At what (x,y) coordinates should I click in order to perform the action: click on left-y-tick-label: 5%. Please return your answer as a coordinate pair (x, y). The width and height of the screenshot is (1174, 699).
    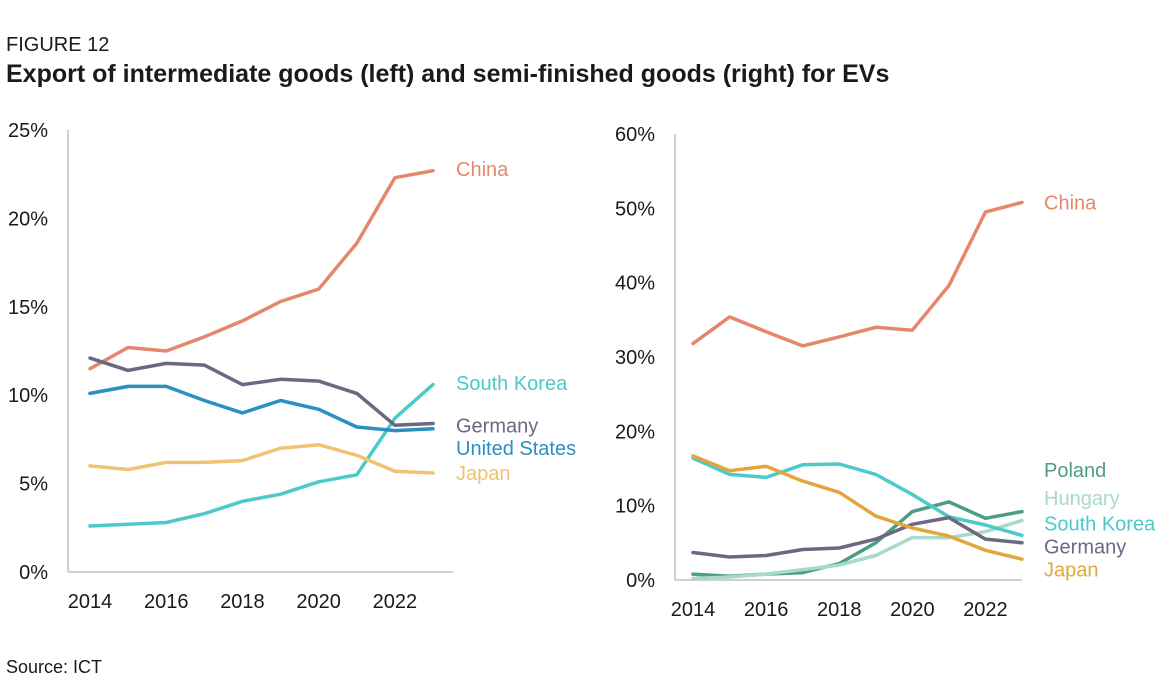
    Looking at the image, I should click on (33, 485).